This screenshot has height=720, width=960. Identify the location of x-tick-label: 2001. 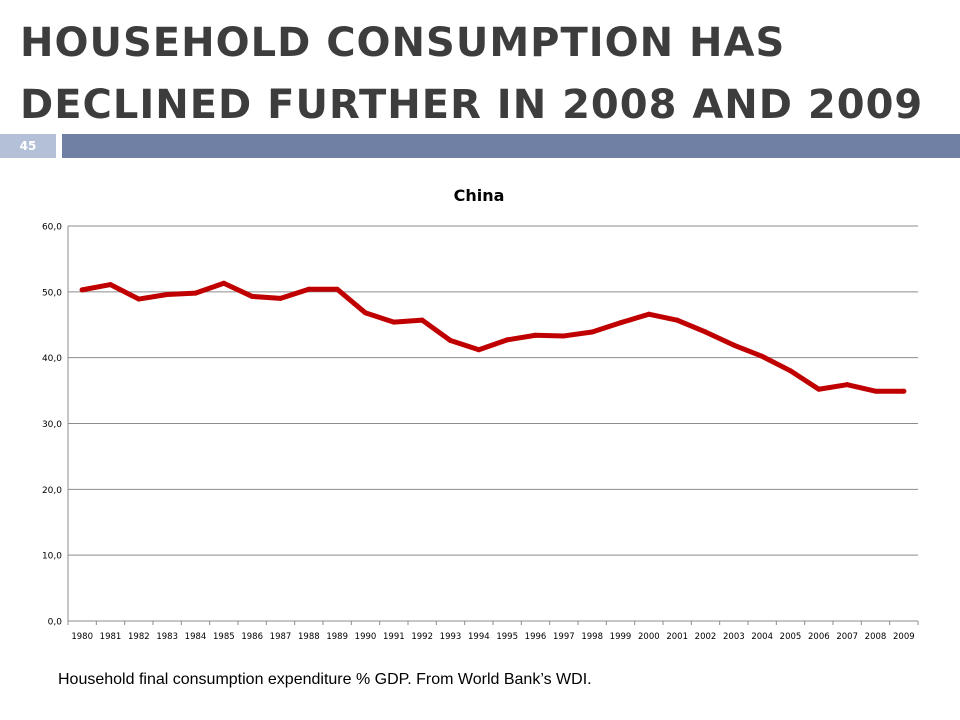
(677, 637).